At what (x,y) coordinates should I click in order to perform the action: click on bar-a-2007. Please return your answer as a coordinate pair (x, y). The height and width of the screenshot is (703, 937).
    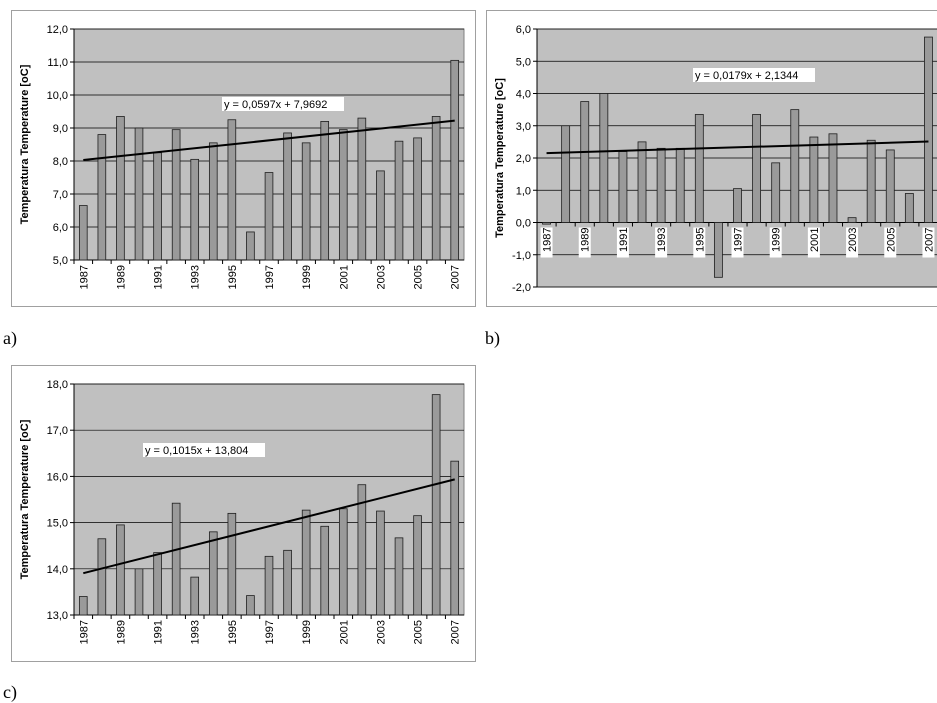
    Looking at the image, I should click on (455, 160).